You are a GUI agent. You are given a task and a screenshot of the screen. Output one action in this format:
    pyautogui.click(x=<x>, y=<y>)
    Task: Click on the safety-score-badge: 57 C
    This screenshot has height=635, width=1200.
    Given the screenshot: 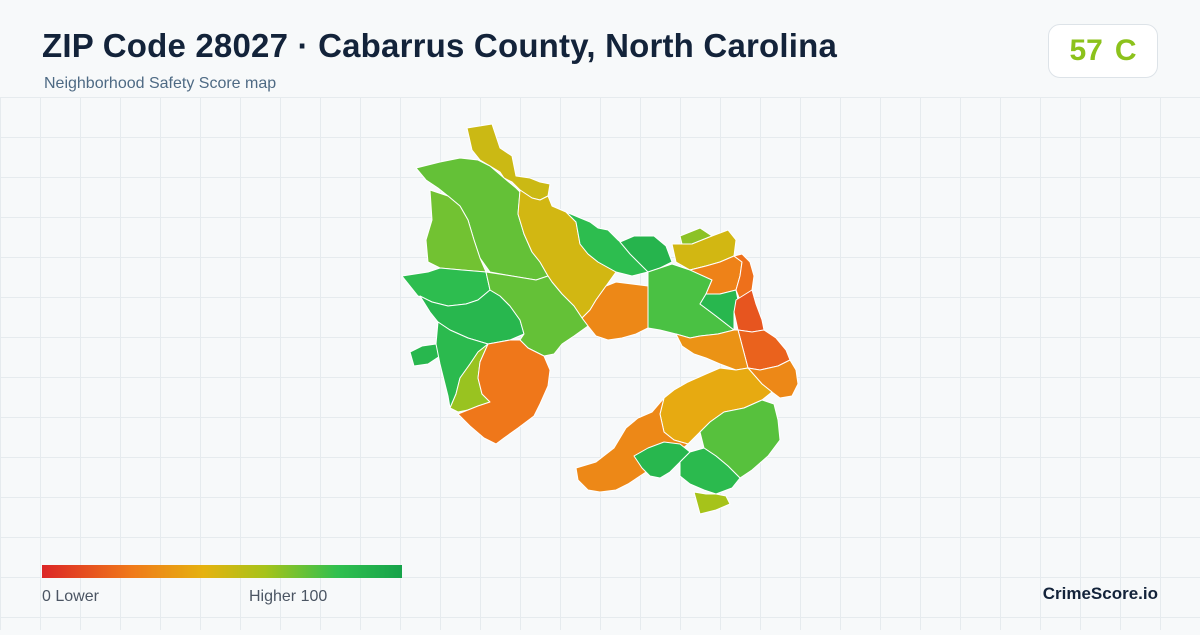 What is the action you would take?
    pyautogui.click(x=1103, y=51)
    